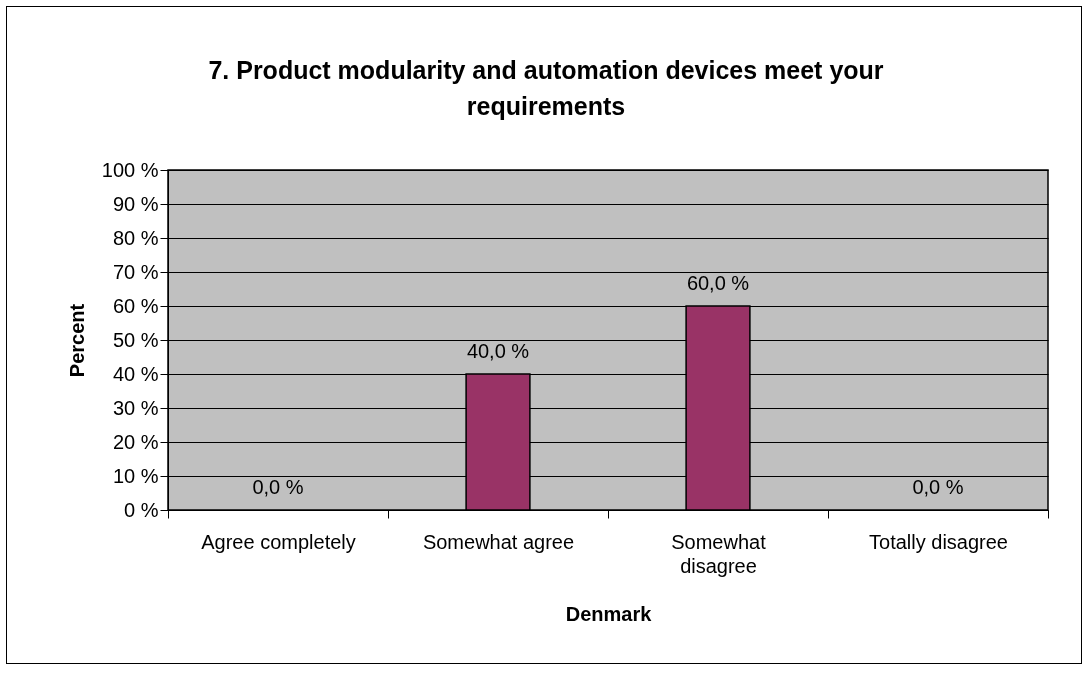 This screenshot has width=1092, height=675. I want to click on y-tick-label: 50 %, so click(135, 339).